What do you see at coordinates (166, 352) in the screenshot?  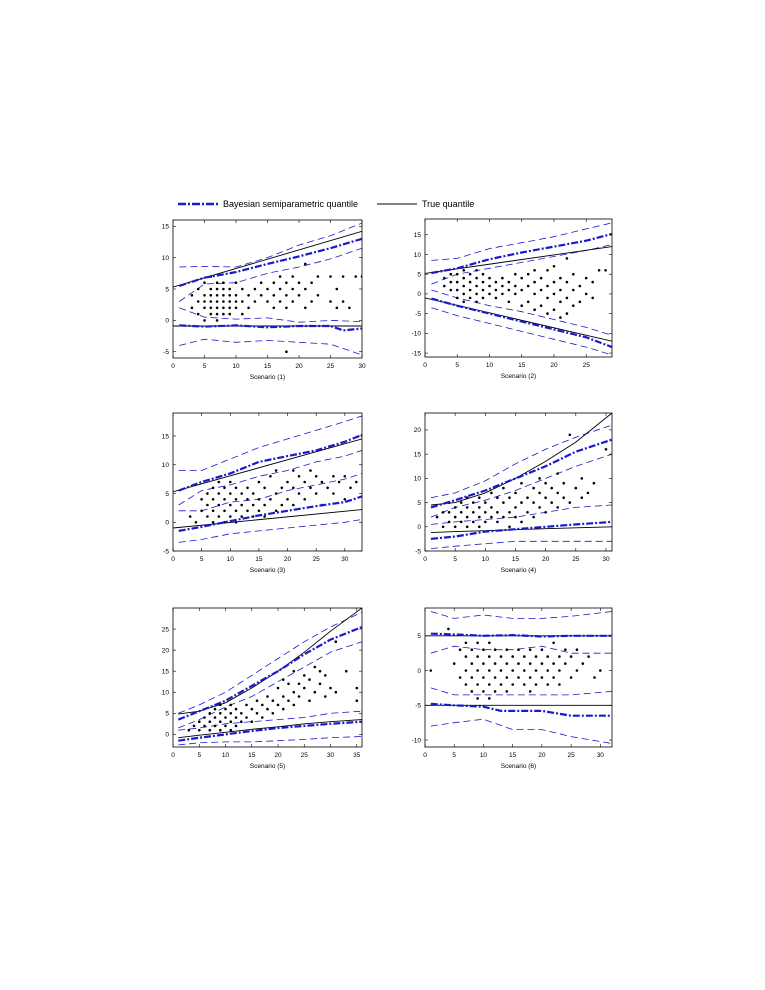 I see `y-tick-label: -5` at bounding box center [166, 352].